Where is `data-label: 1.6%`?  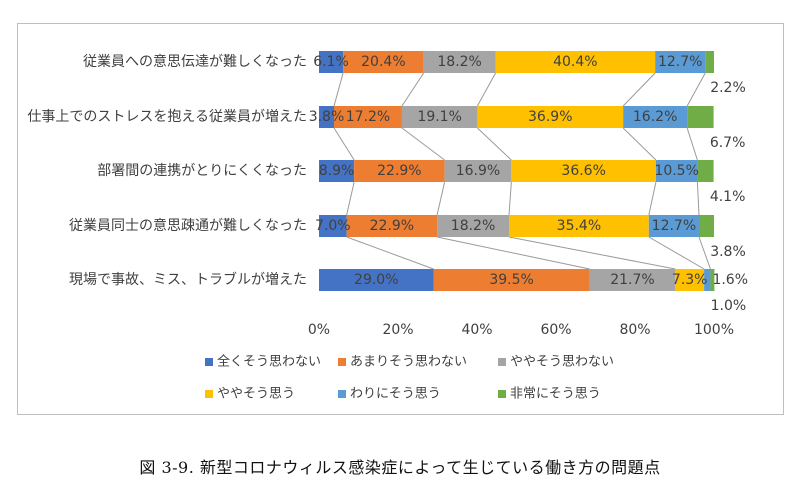
data-label: 1.6% is located at coordinates (730, 280).